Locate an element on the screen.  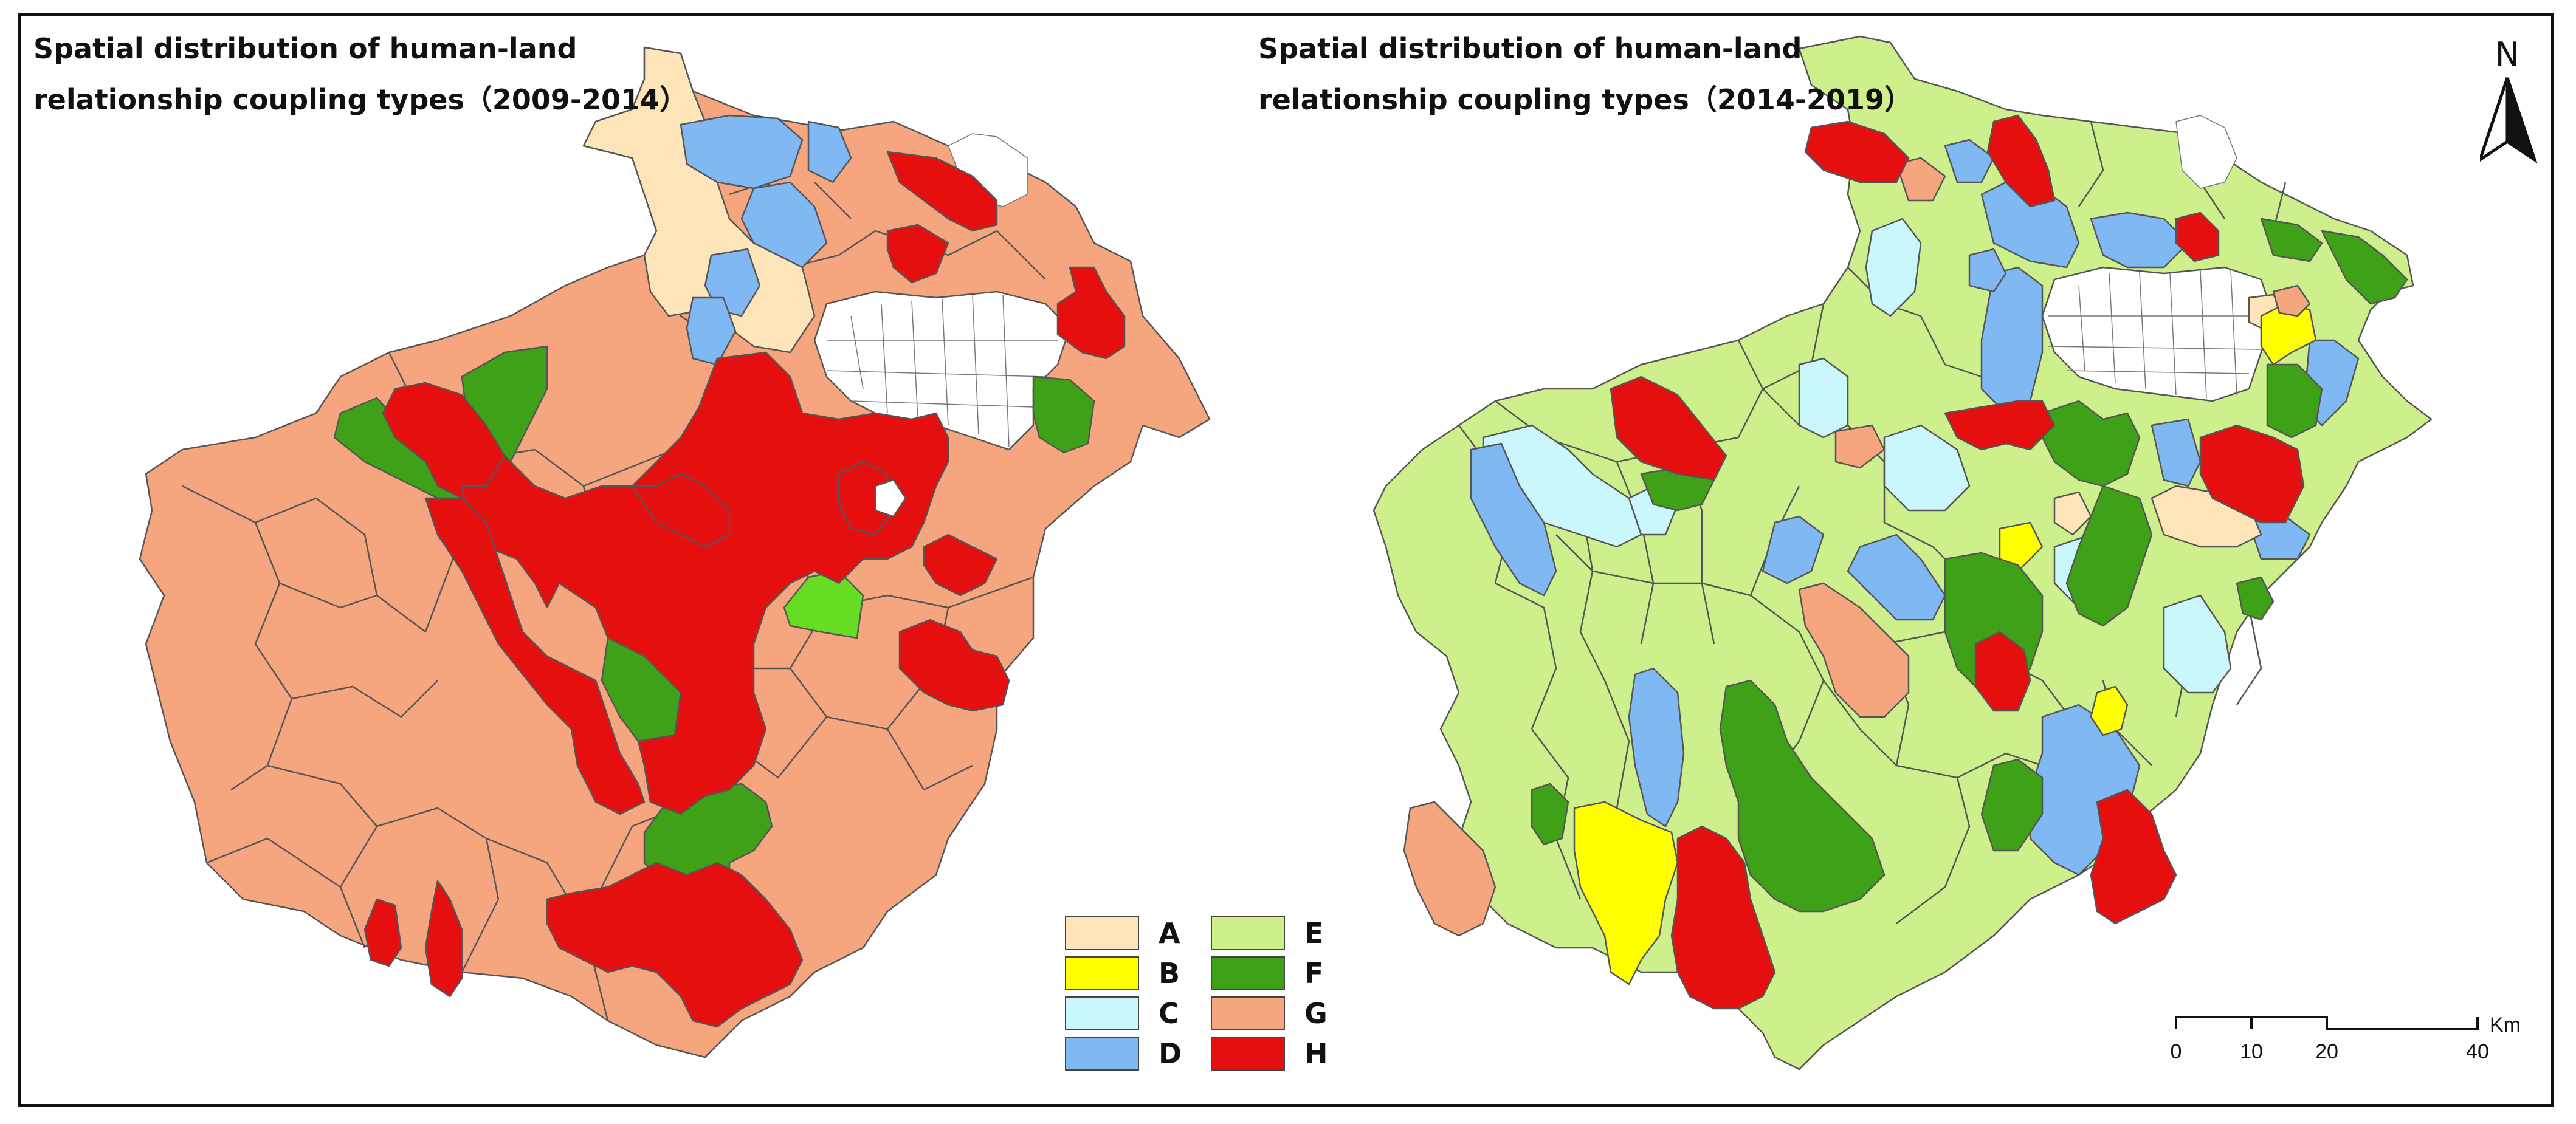
left-map-region-d1 is located at coordinates (742, 152).